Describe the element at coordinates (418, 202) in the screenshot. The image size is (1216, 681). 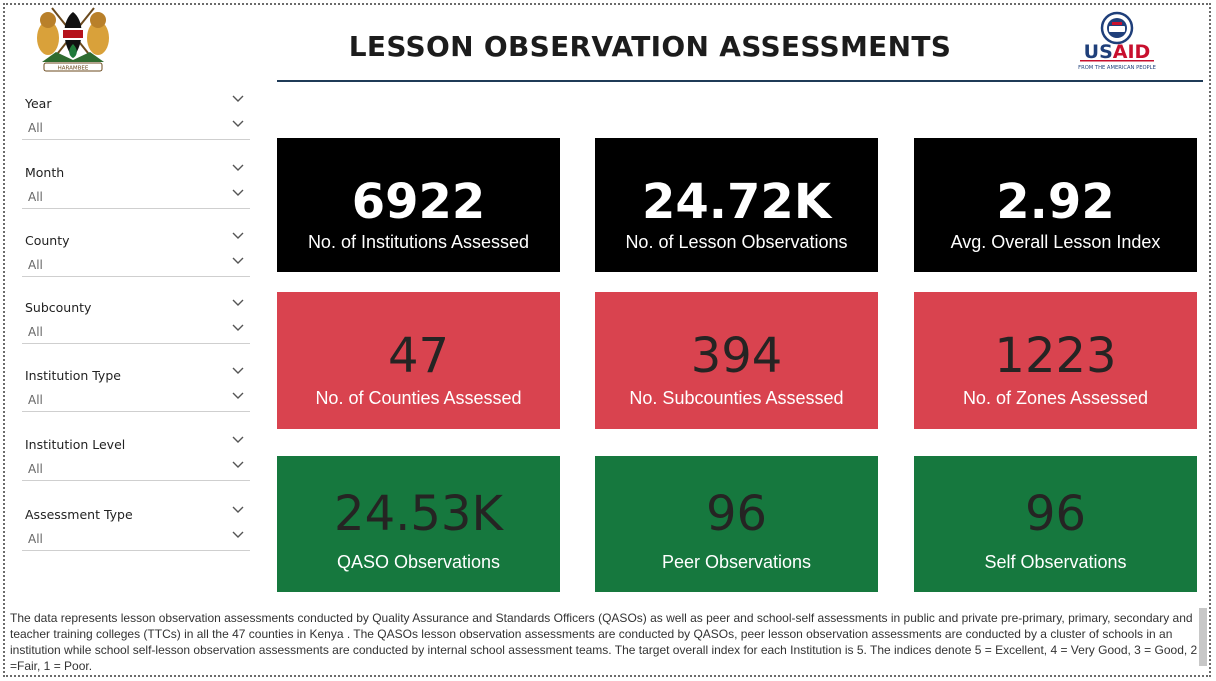
I see `kpi-value: 6922` at that location.